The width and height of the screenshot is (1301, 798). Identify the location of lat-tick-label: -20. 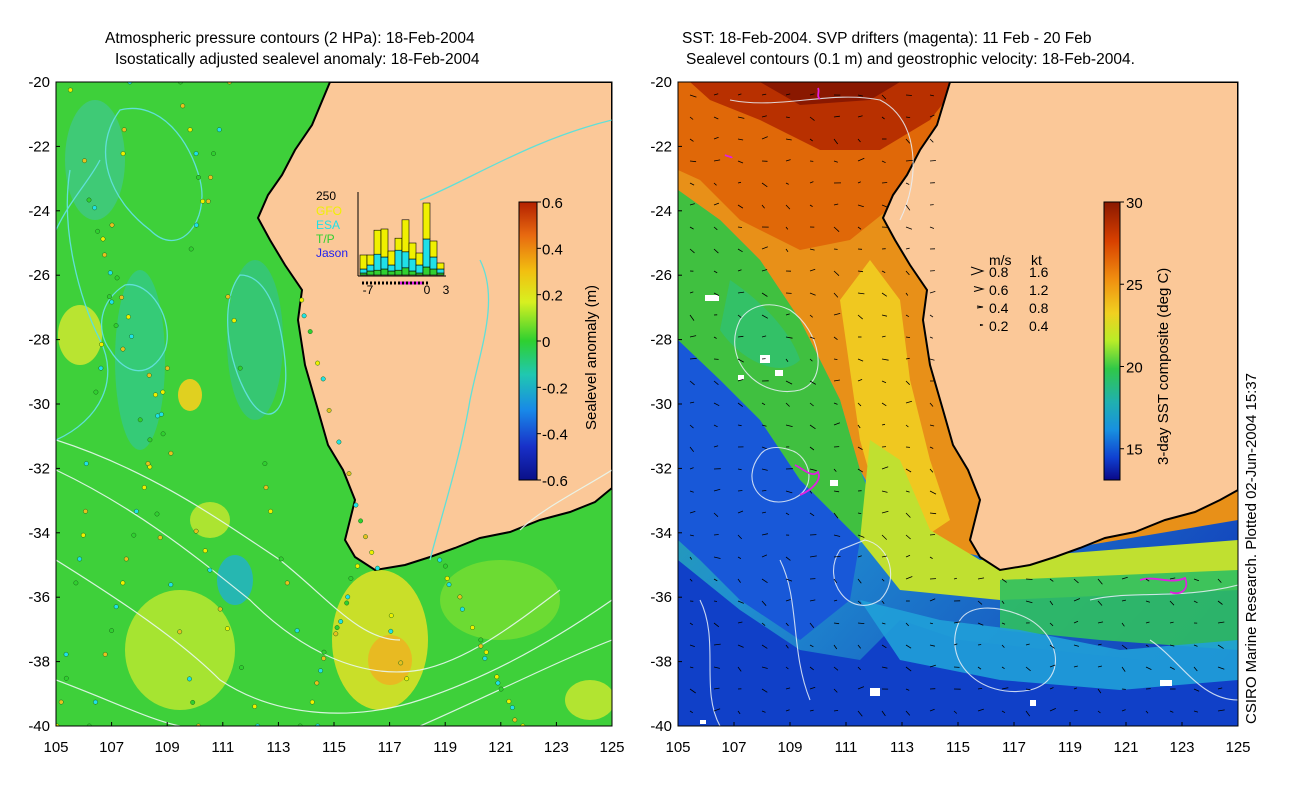
(661, 82).